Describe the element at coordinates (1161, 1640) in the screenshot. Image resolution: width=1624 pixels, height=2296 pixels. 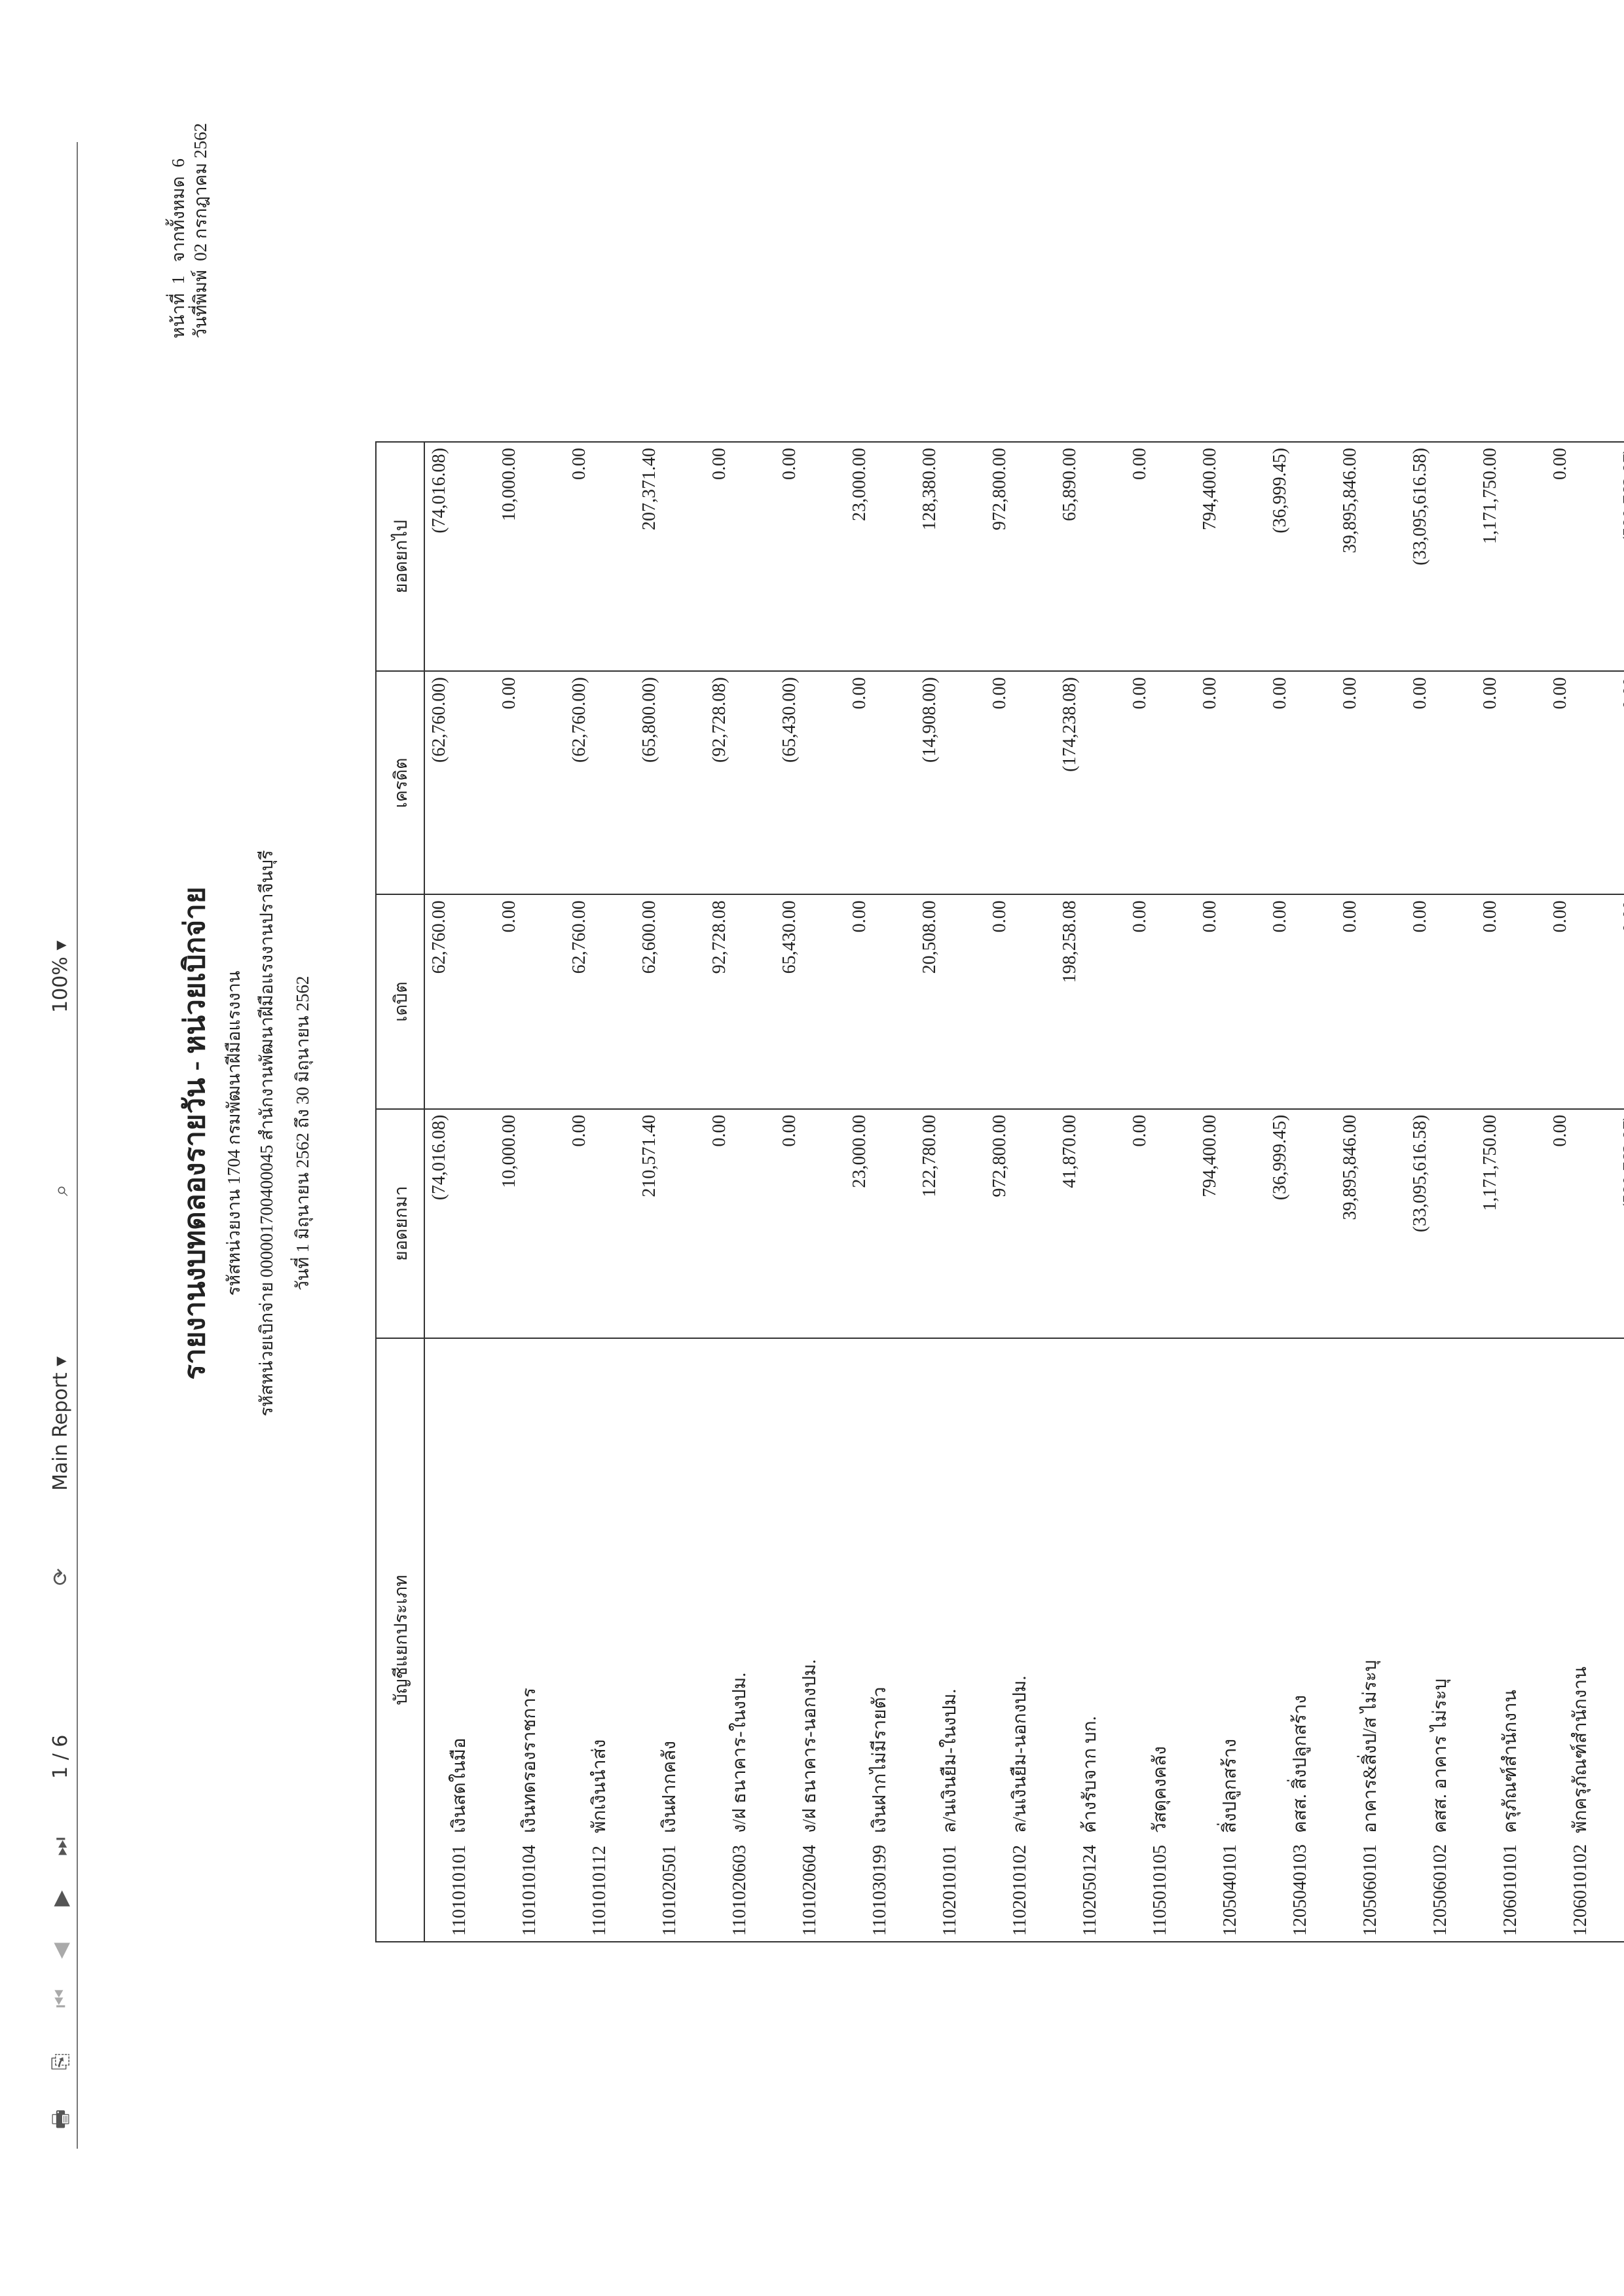
I see `account-cell: 1105010105 วัสดุคงคลัง` at that location.